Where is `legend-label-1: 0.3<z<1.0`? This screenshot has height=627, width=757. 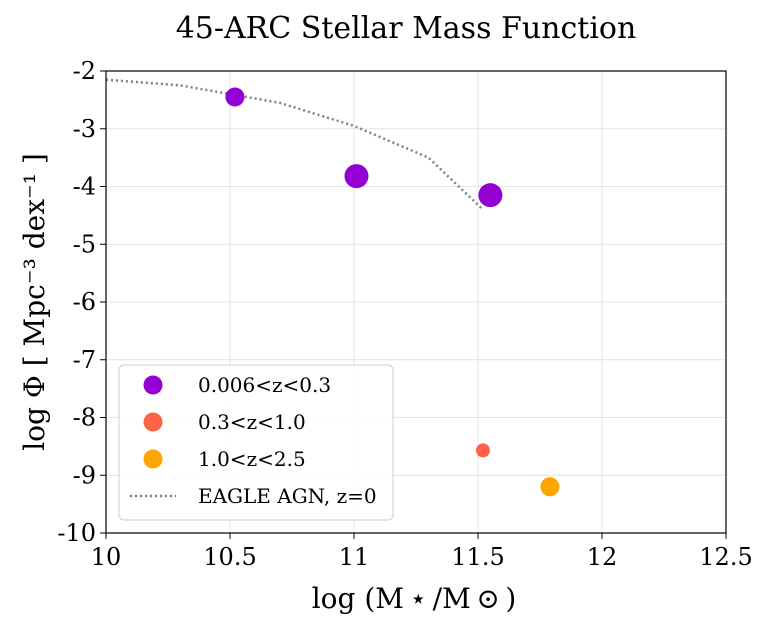 legend-label-1: 0.3<z<1.0 is located at coordinates (252, 422).